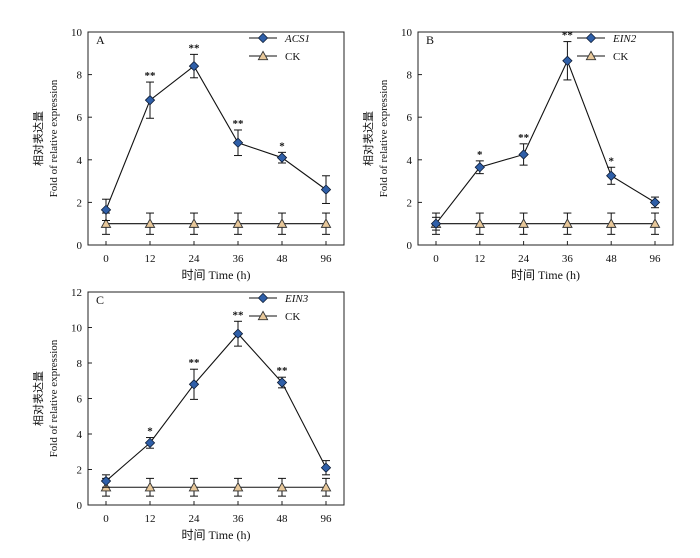 This screenshot has height=558, width=700. Describe the element at coordinates (279, 38) in the screenshot. I see `legend-item-acs1: ACS1` at that location.